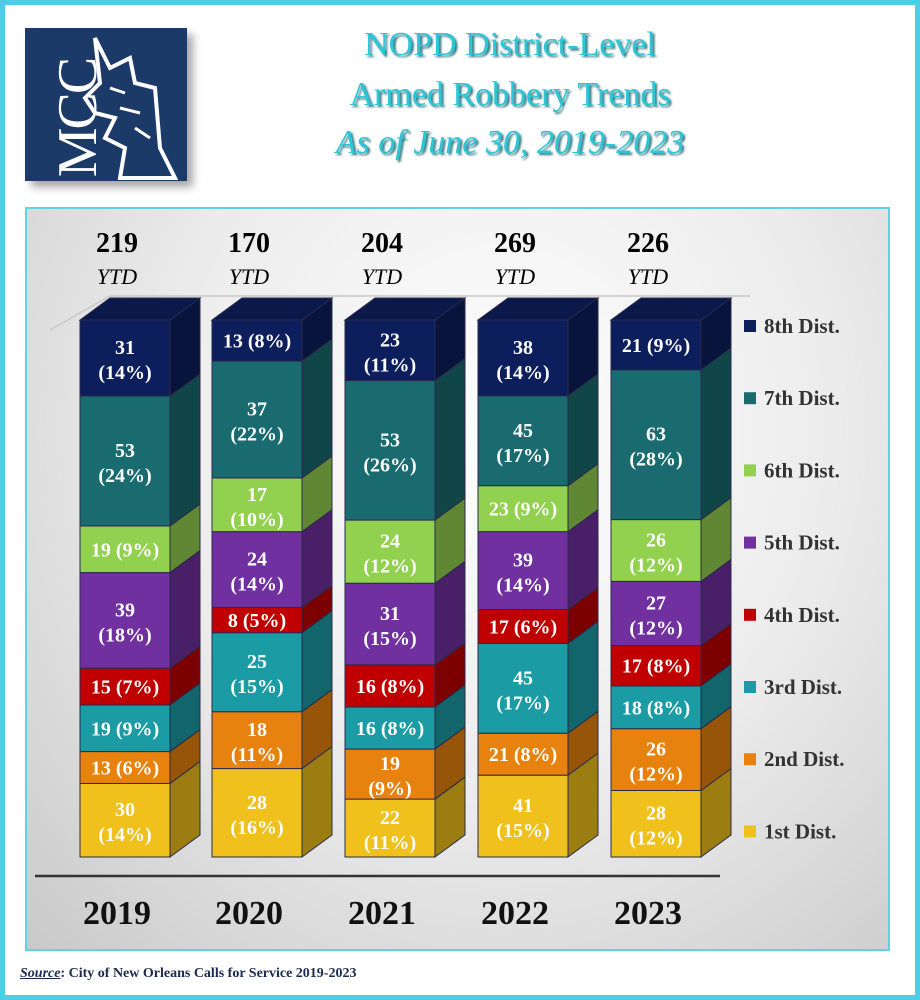 The image size is (920, 1000). What do you see at coordinates (390, 843) in the screenshot?
I see `data-label: (11%)` at bounding box center [390, 843].